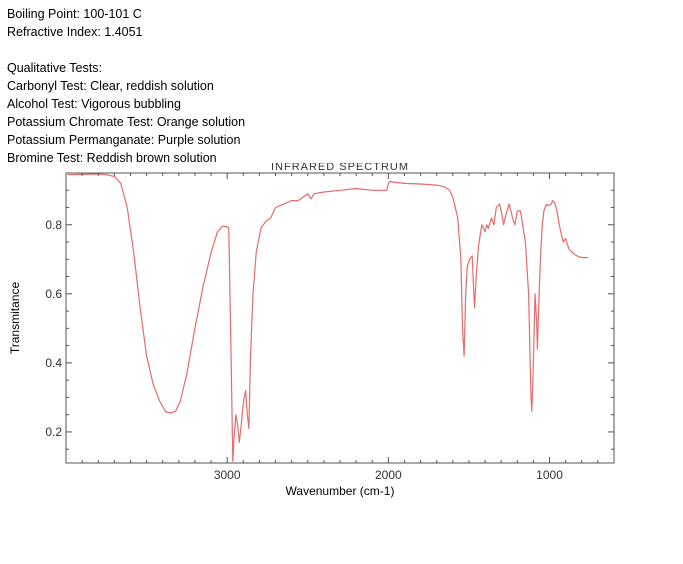  What do you see at coordinates (15, 318) in the screenshot?
I see `y-axis-title: Transmitance` at bounding box center [15, 318].